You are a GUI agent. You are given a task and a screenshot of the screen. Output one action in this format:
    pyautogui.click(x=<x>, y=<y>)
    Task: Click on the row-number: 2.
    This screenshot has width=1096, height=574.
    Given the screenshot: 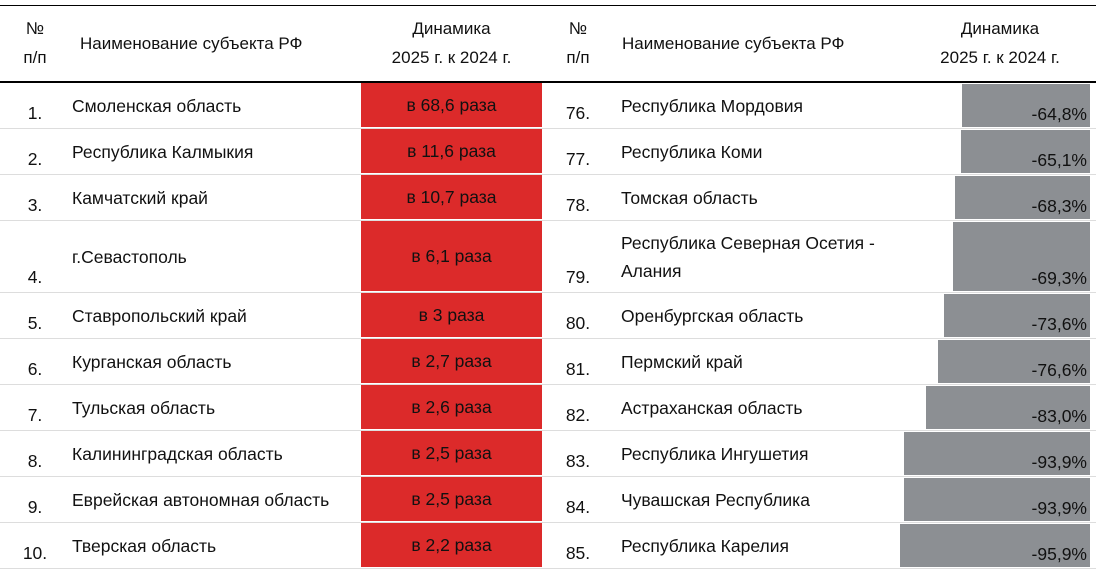 What is the action you would take?
    pyautogui.click(x=35, y=159)
    